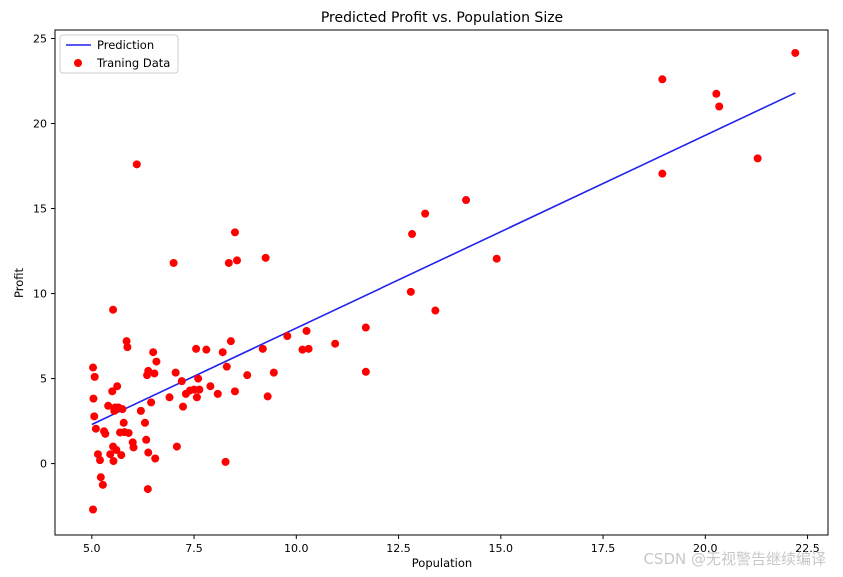 This screenshot has height=577, width=843. I want to click on x-tick-label: 10.0, so click(296, 548).